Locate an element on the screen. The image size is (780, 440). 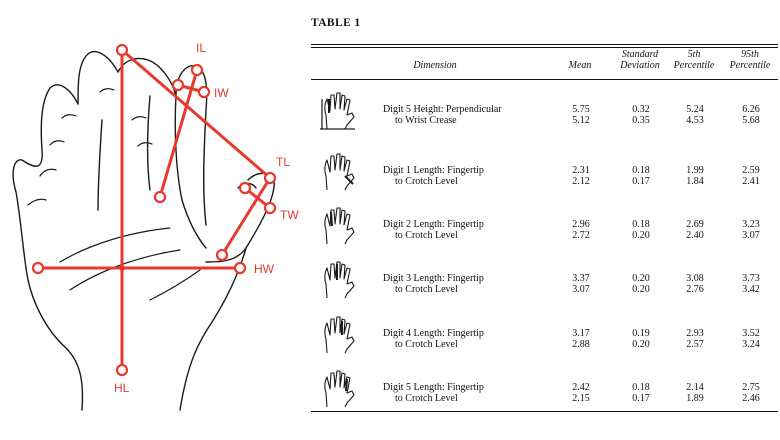
sd-value-male: 0.20 is located at coordinates (641, 278).